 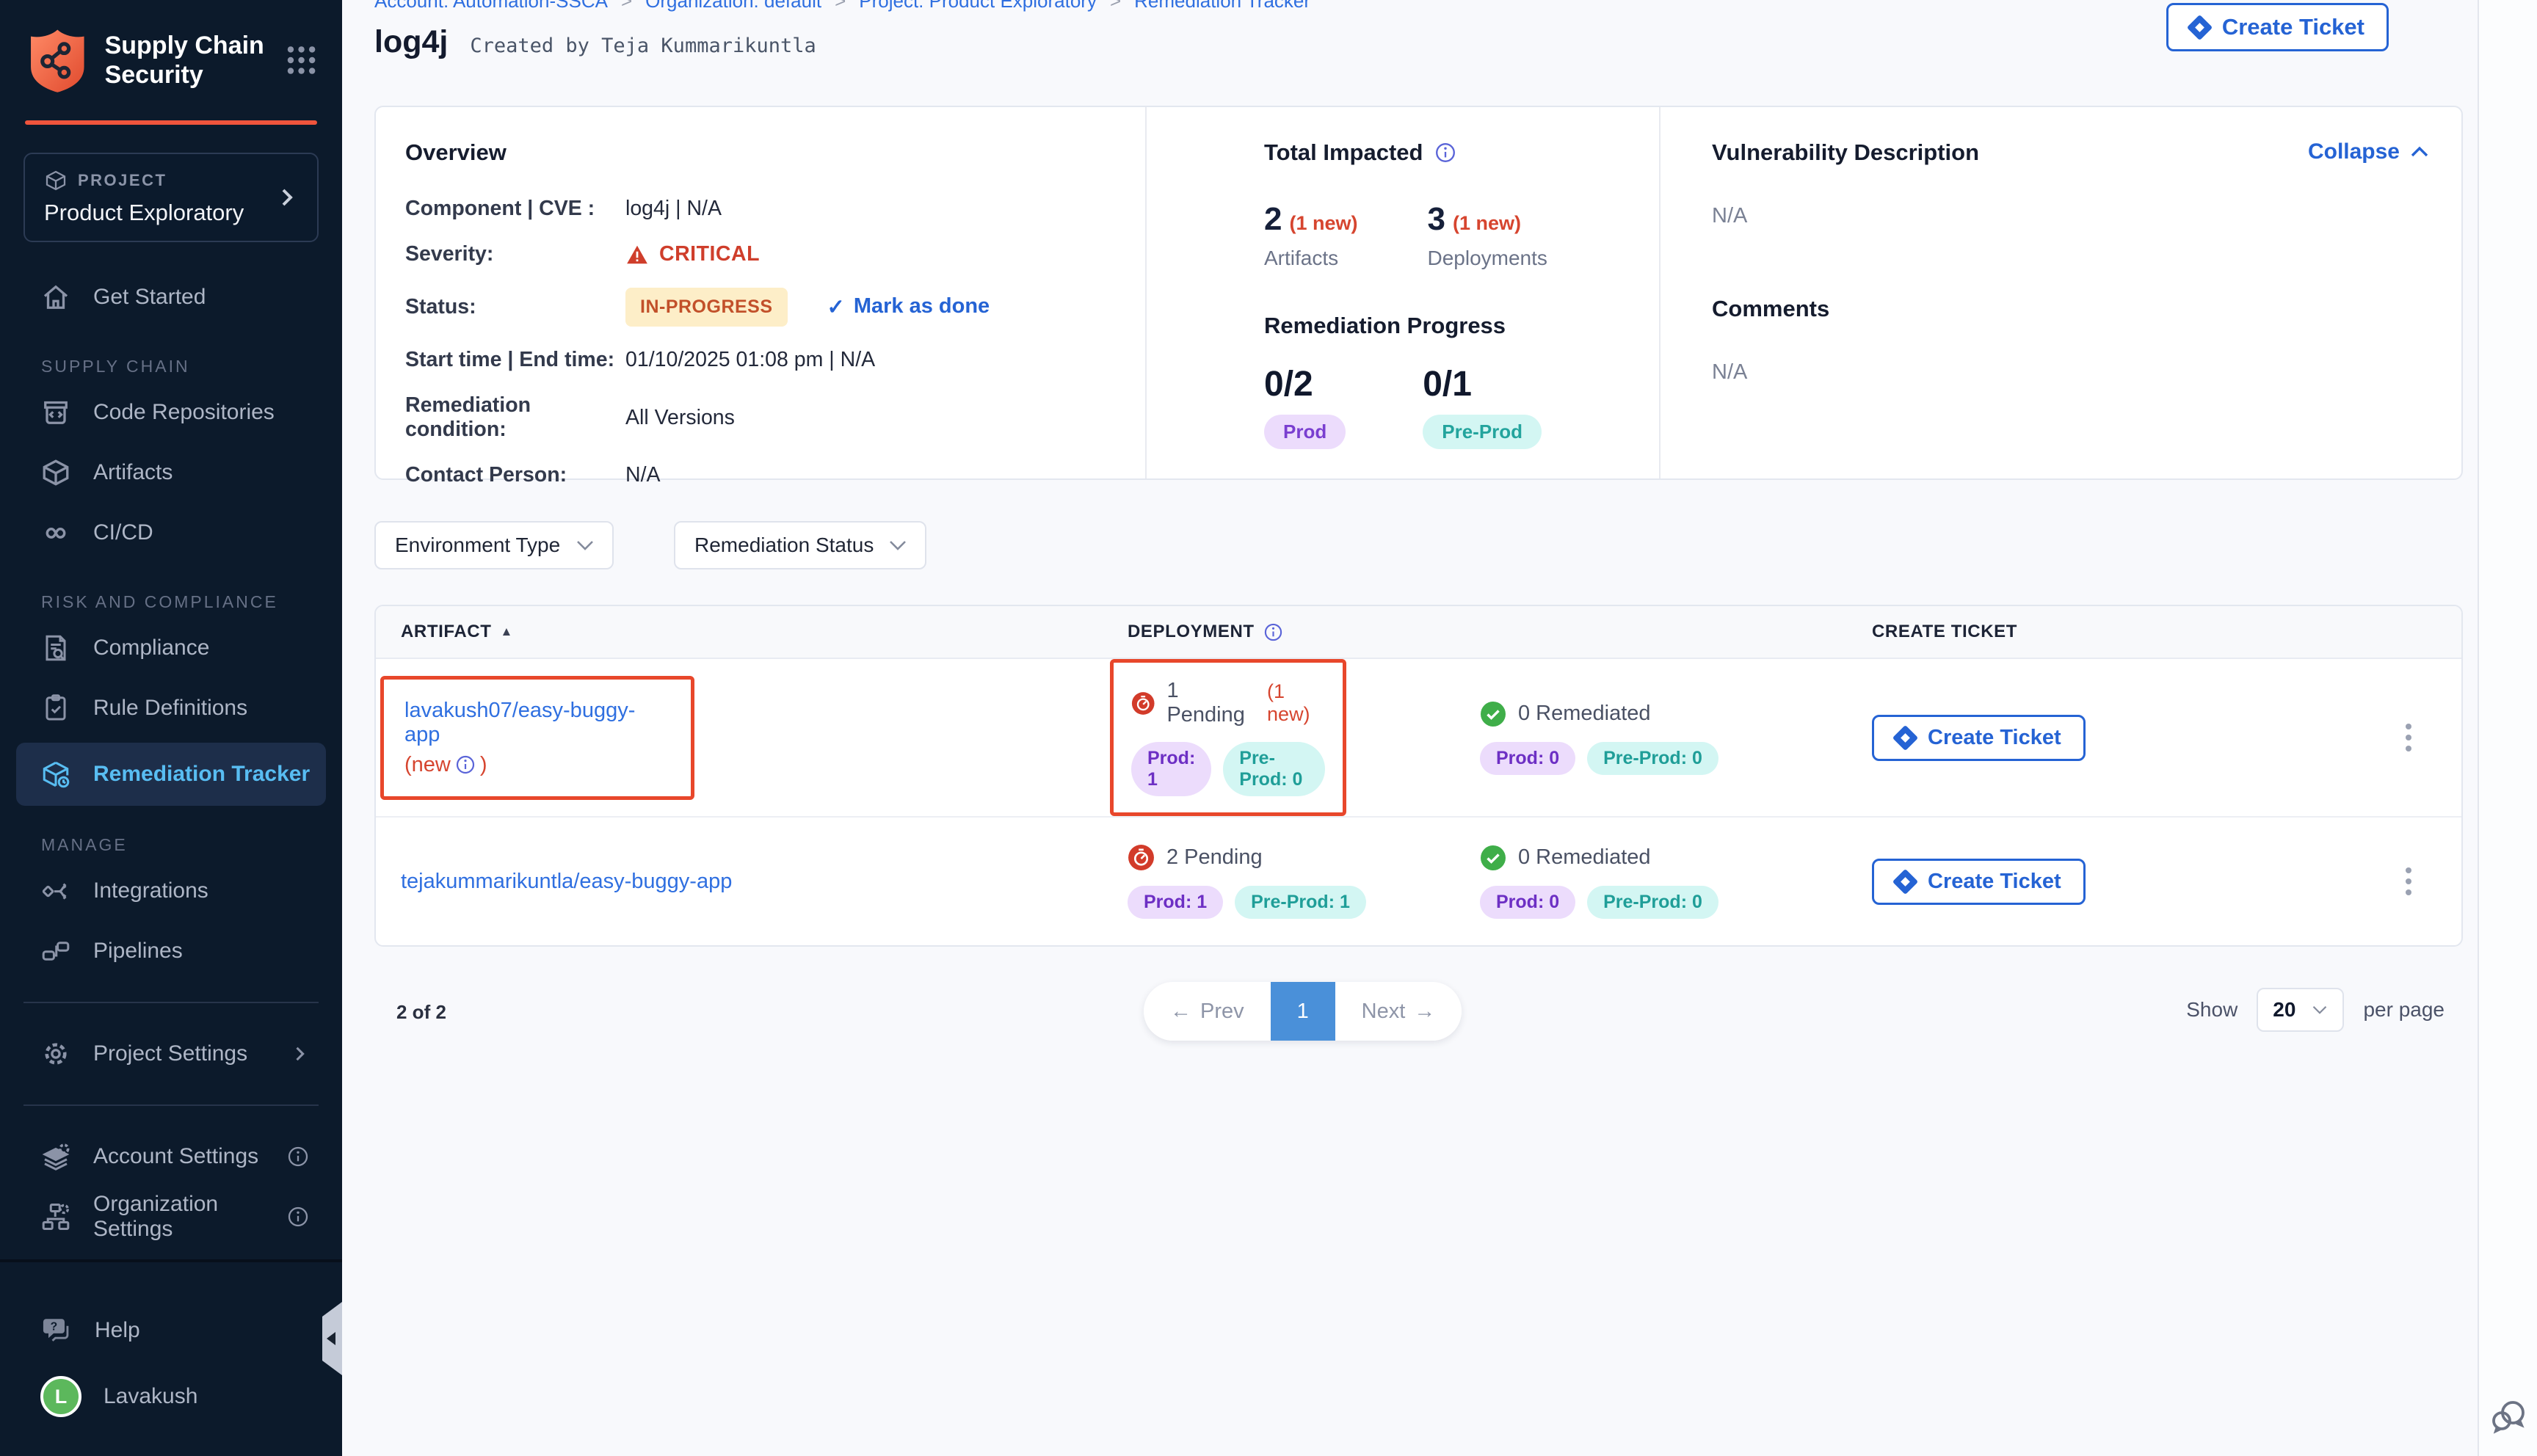 What do you see at coordinates (301, 60) in the screenshot?
I see `apps-grid-icon` at bounding box center [301, 60].